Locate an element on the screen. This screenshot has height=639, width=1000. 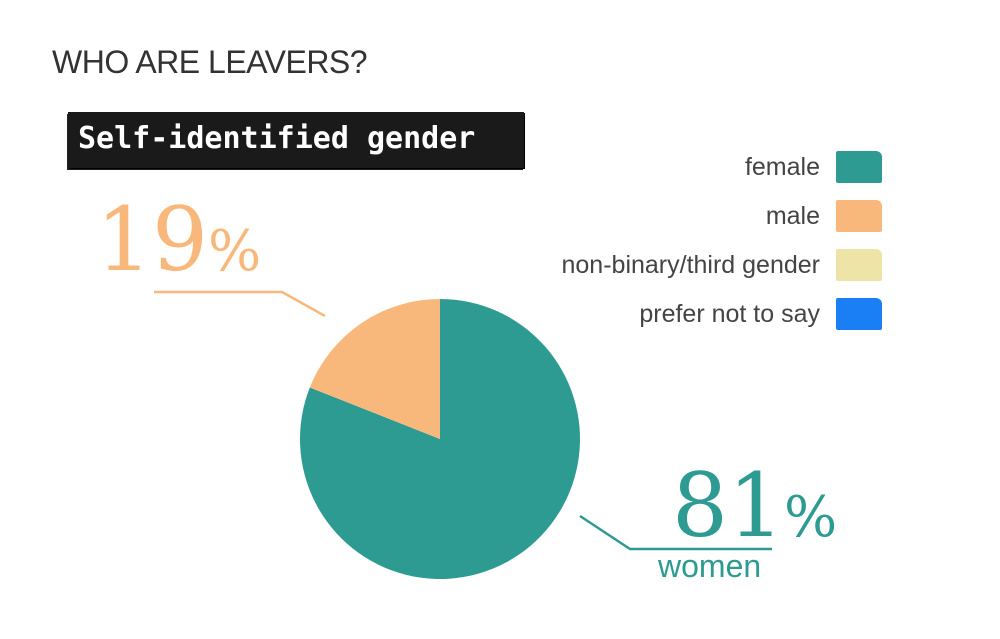
legend-item-non-binary: non-binary/third gender is located at coordinates (721, 265).